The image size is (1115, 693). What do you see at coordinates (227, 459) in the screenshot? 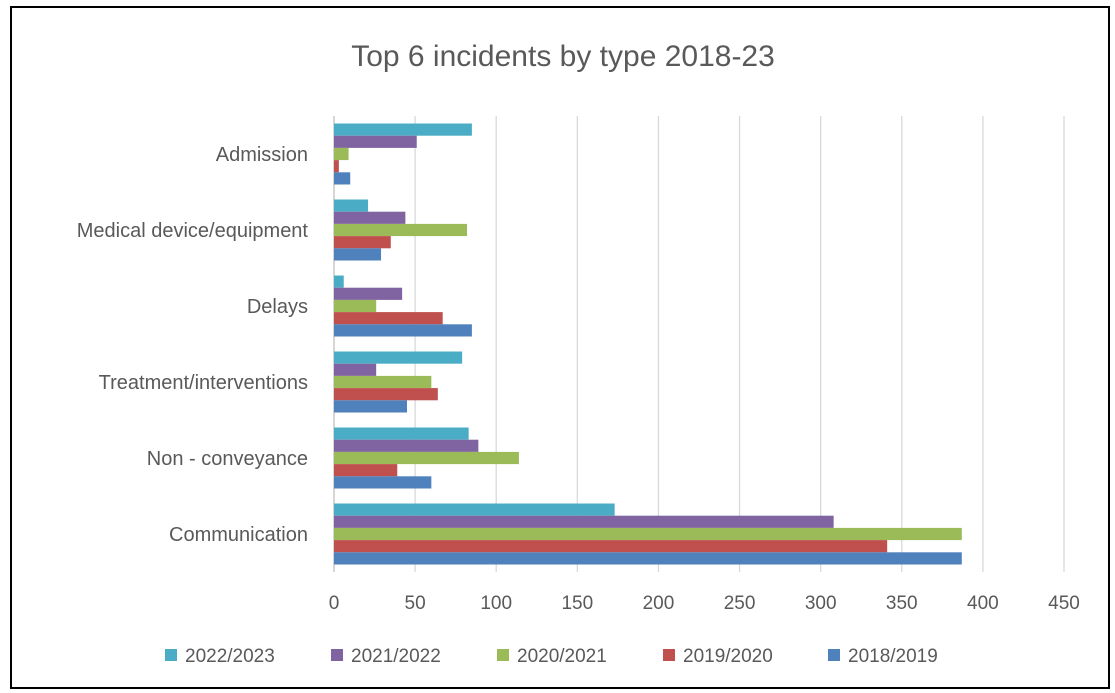
I see `category-label-non-conveyance: Non - conveyance` at bounding box center [227, 459].